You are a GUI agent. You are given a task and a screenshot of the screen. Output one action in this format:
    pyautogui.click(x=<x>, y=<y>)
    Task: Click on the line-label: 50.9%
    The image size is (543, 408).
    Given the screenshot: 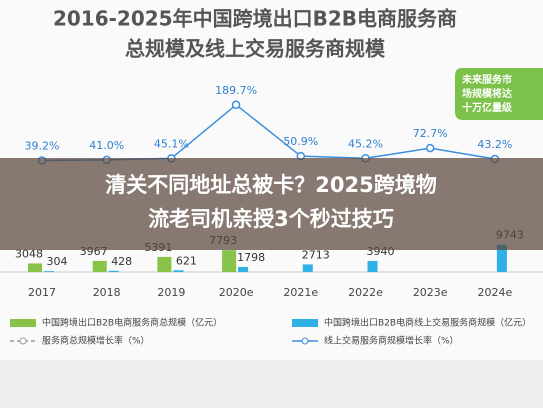 What is the action you would take?
    pyautogui.click(x=300, y=141)
    